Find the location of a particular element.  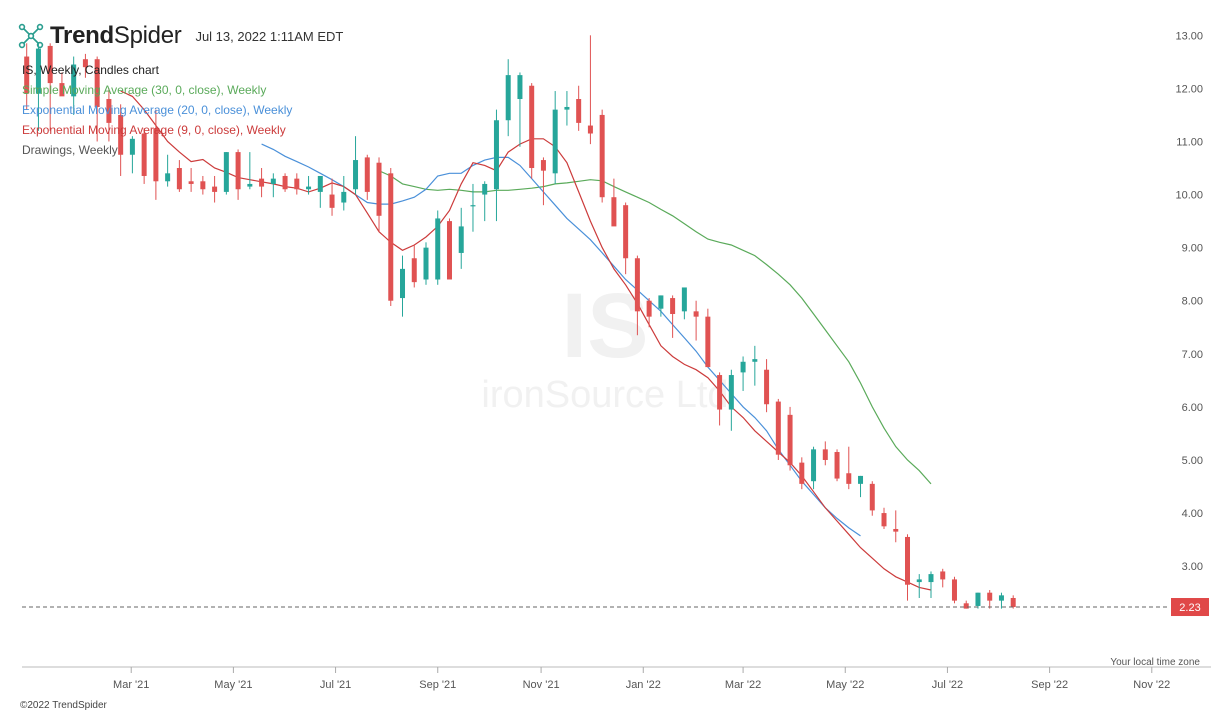

x-tick-label: Jul '22 is located at coordinates (947, 685).